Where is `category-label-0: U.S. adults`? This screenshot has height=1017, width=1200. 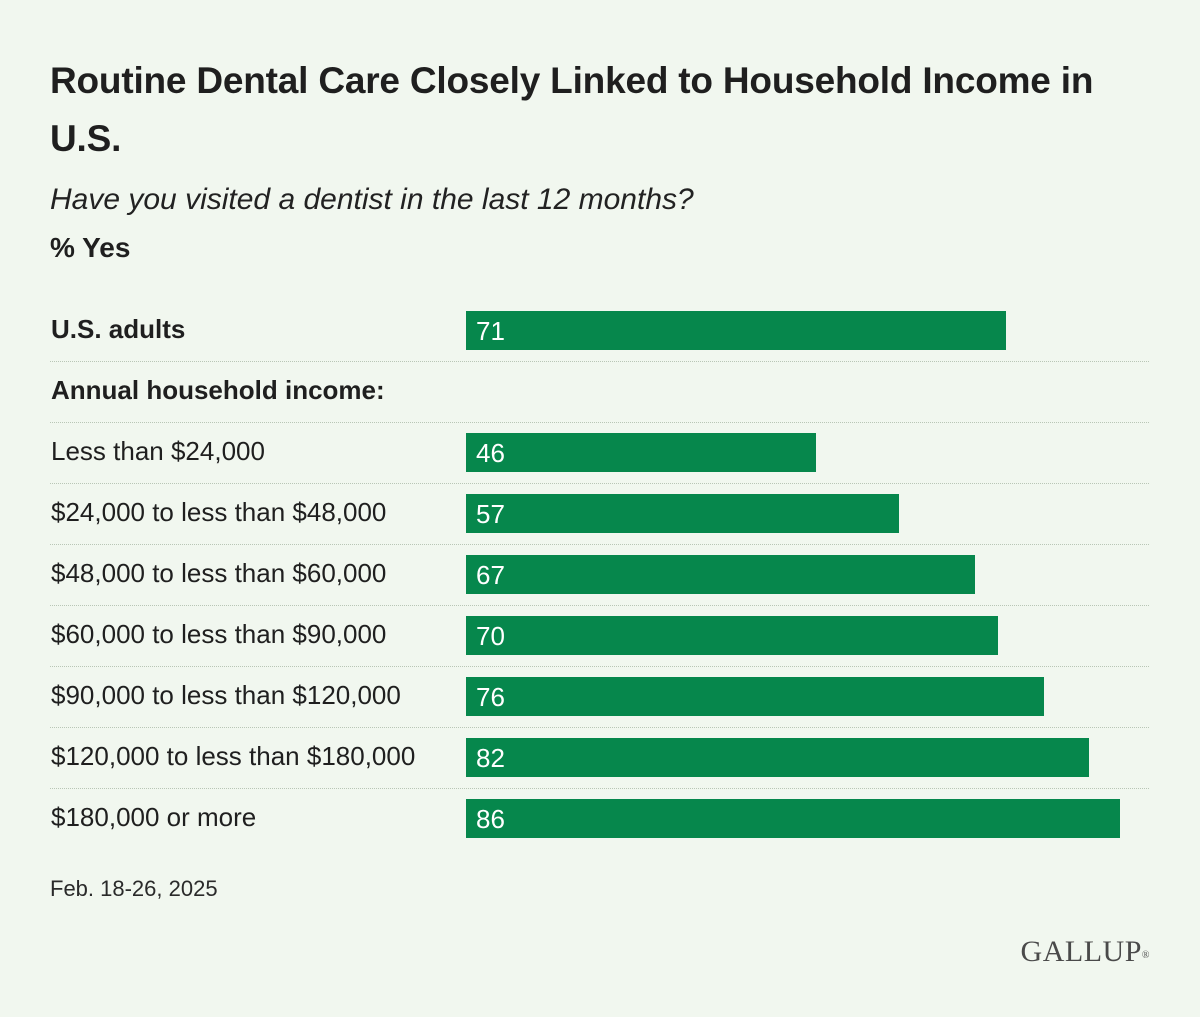 category-label-0: U.S. adults is located at coordinates (118, 329).